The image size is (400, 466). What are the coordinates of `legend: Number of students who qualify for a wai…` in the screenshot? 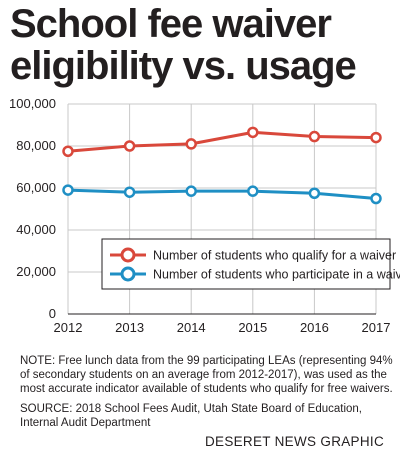 It's located at (250, 264).